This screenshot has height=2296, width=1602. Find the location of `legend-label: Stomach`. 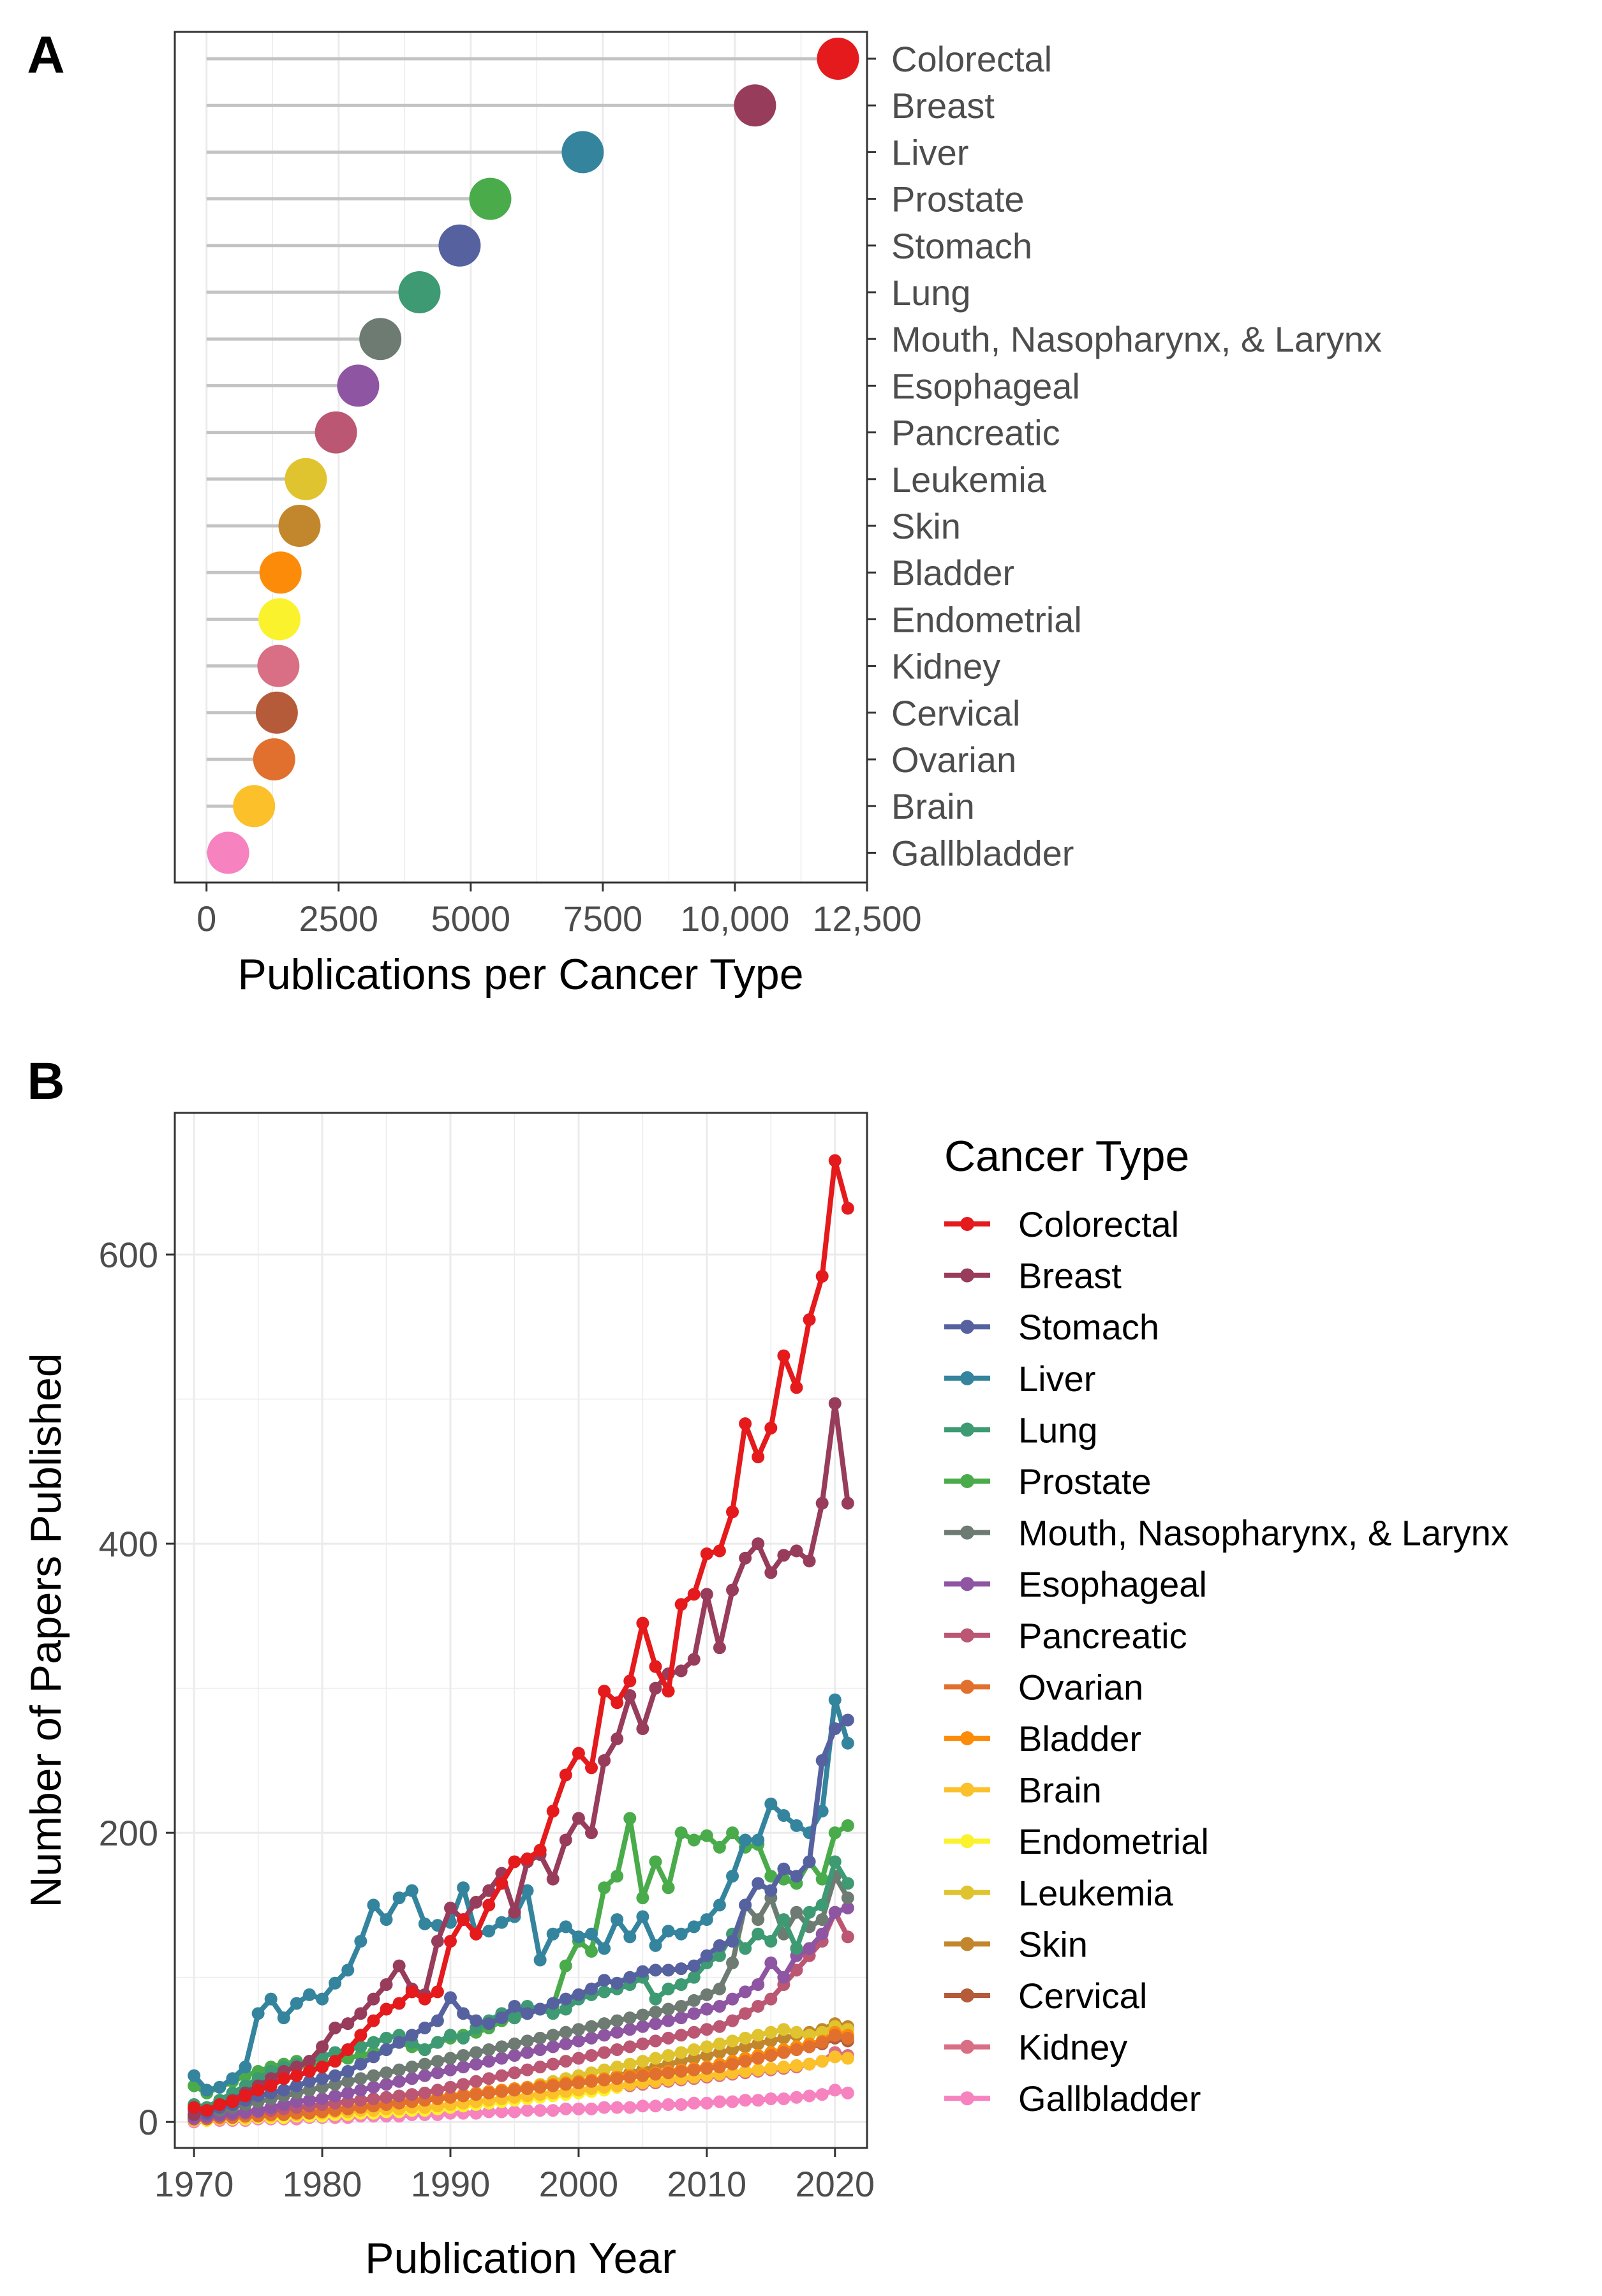

legend-label: Stomach is located at coordinates (1088, 1327).